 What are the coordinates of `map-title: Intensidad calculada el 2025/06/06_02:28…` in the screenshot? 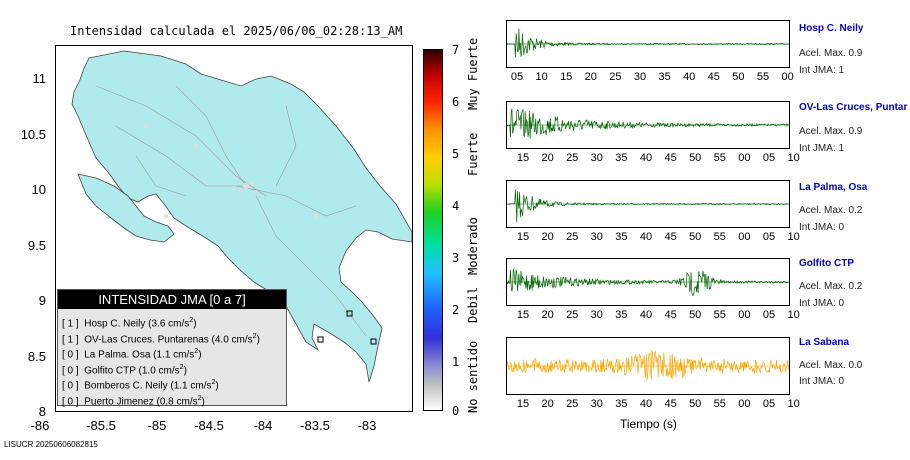 It's located at (236, 31).